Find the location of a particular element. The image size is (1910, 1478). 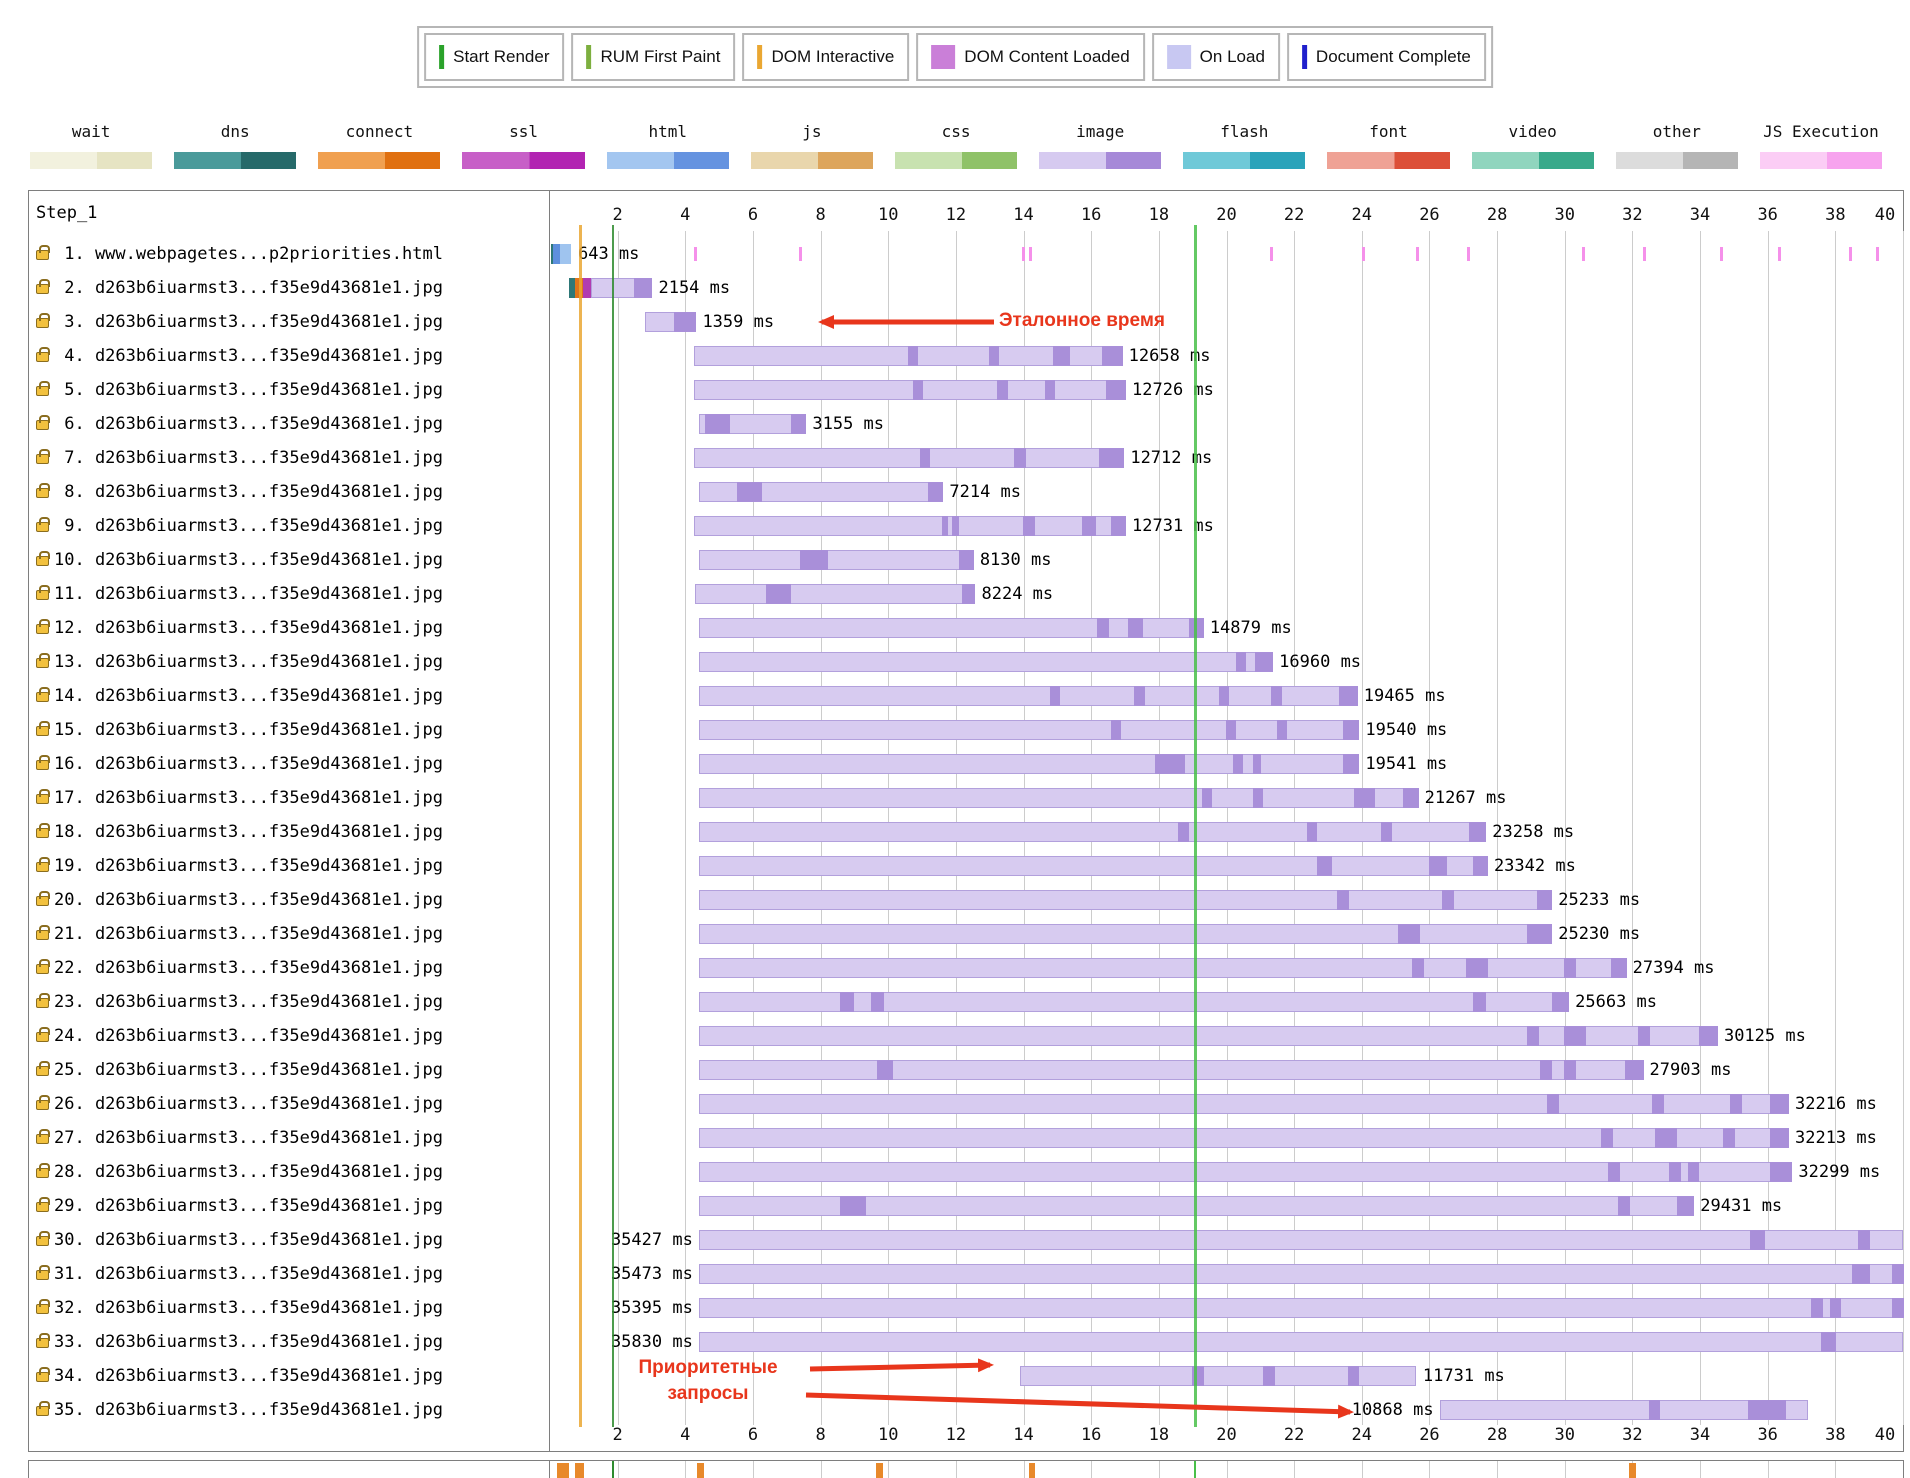

request-label: 9. d263b6iuarmst3...f35e9d43681e1.jpg is located at coordinates (289, 526).